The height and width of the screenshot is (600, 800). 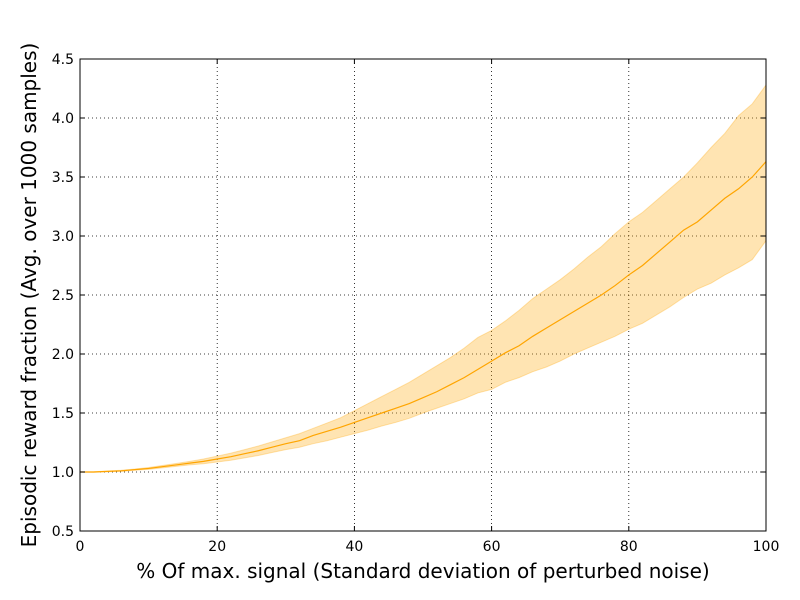 What do you see at coordinates (766, 547) in the screenshot?
I see `x-tick-label: 100` at bounding box center [766, 547].